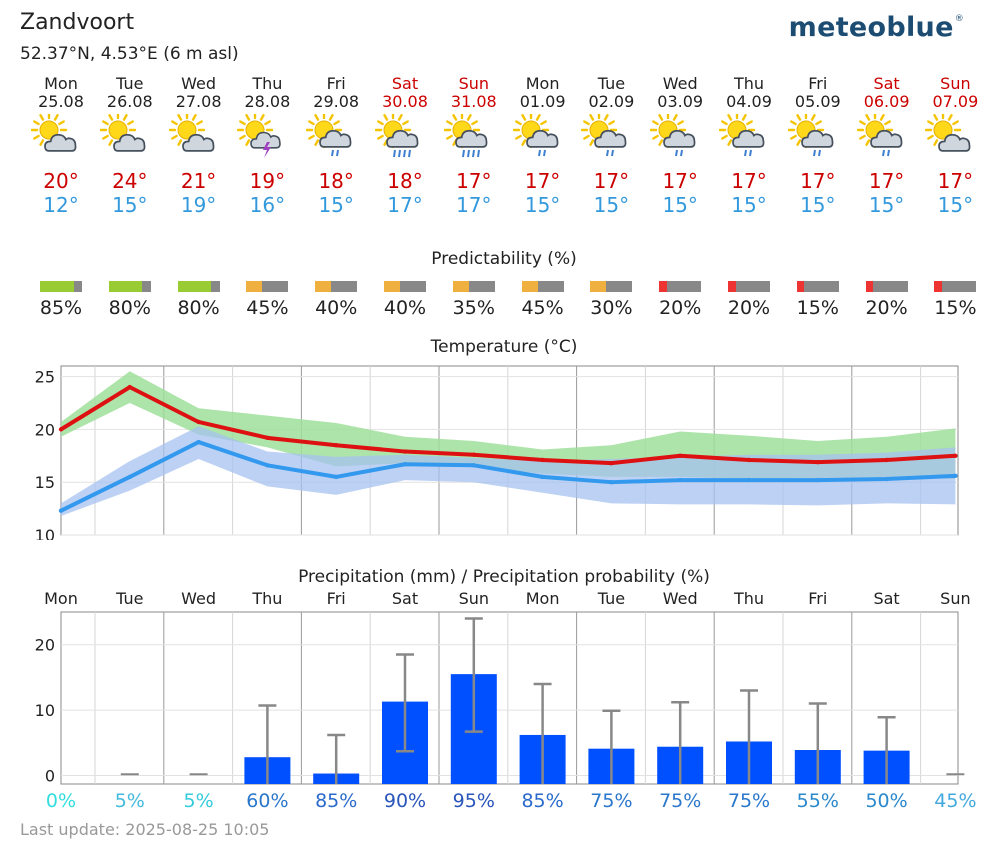 The height and width of the screenshot is (851, 1008). I want to click on day-column: Sun 07.09 17° 15°, so click(955, 146).